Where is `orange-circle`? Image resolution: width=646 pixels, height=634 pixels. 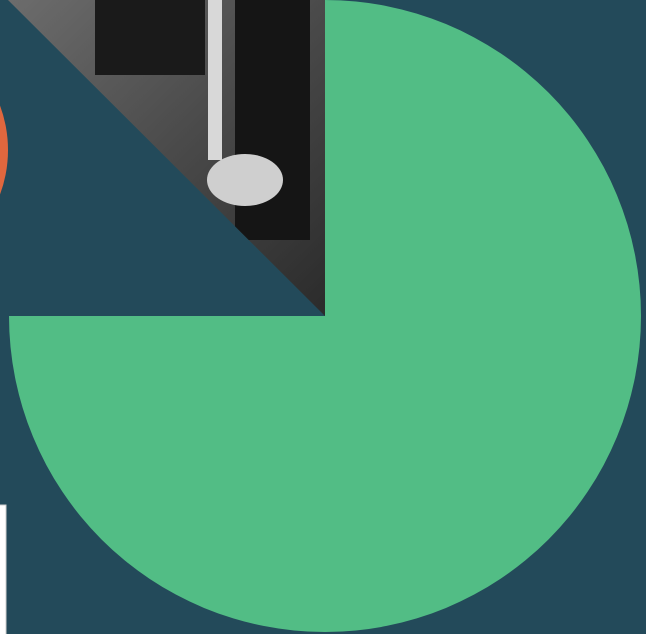
orange-circle is located at coordinates (4, 150).